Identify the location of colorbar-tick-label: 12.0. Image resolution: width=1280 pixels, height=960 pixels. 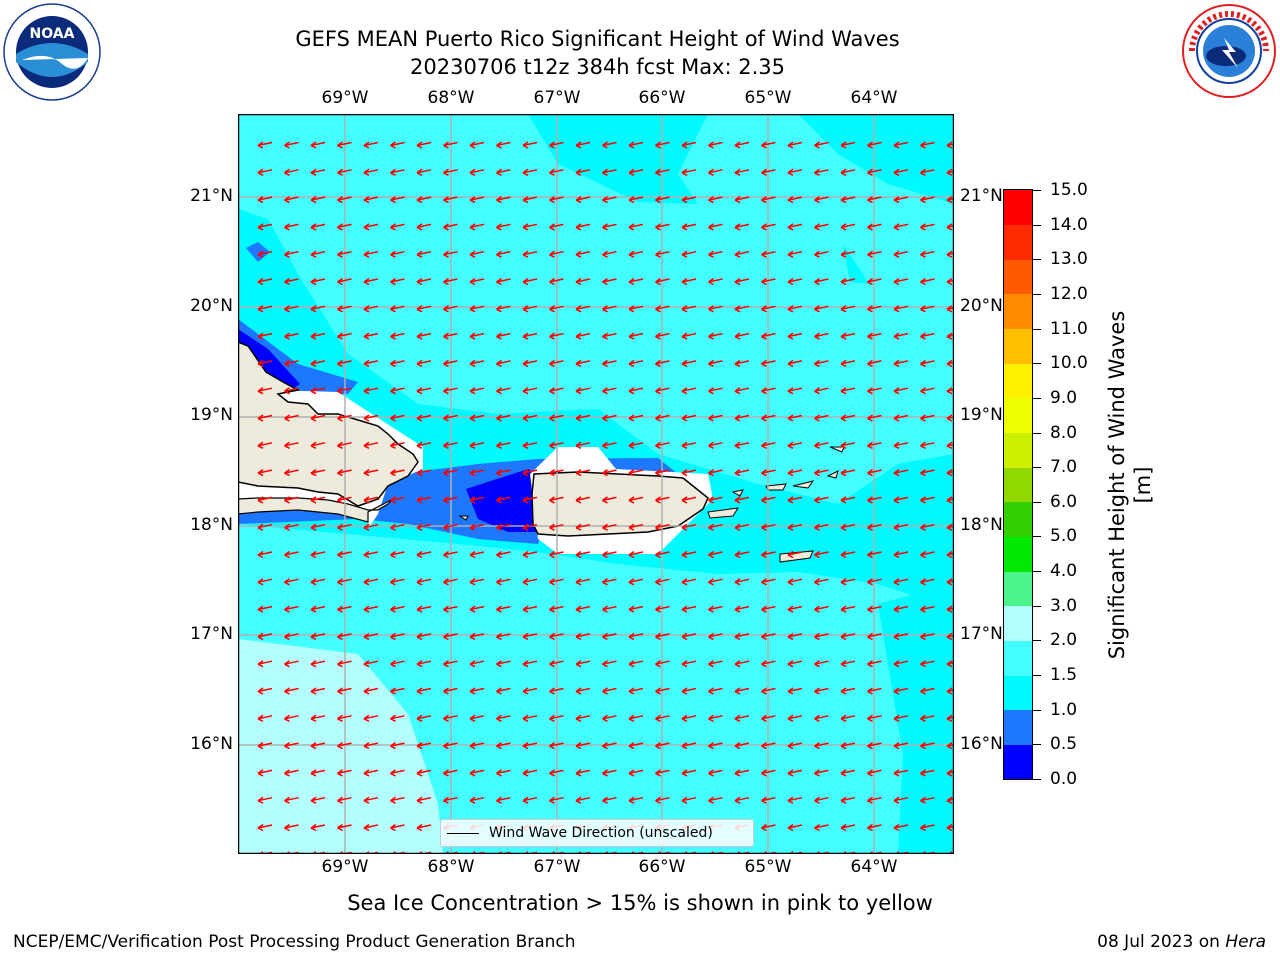
(1069, 293).